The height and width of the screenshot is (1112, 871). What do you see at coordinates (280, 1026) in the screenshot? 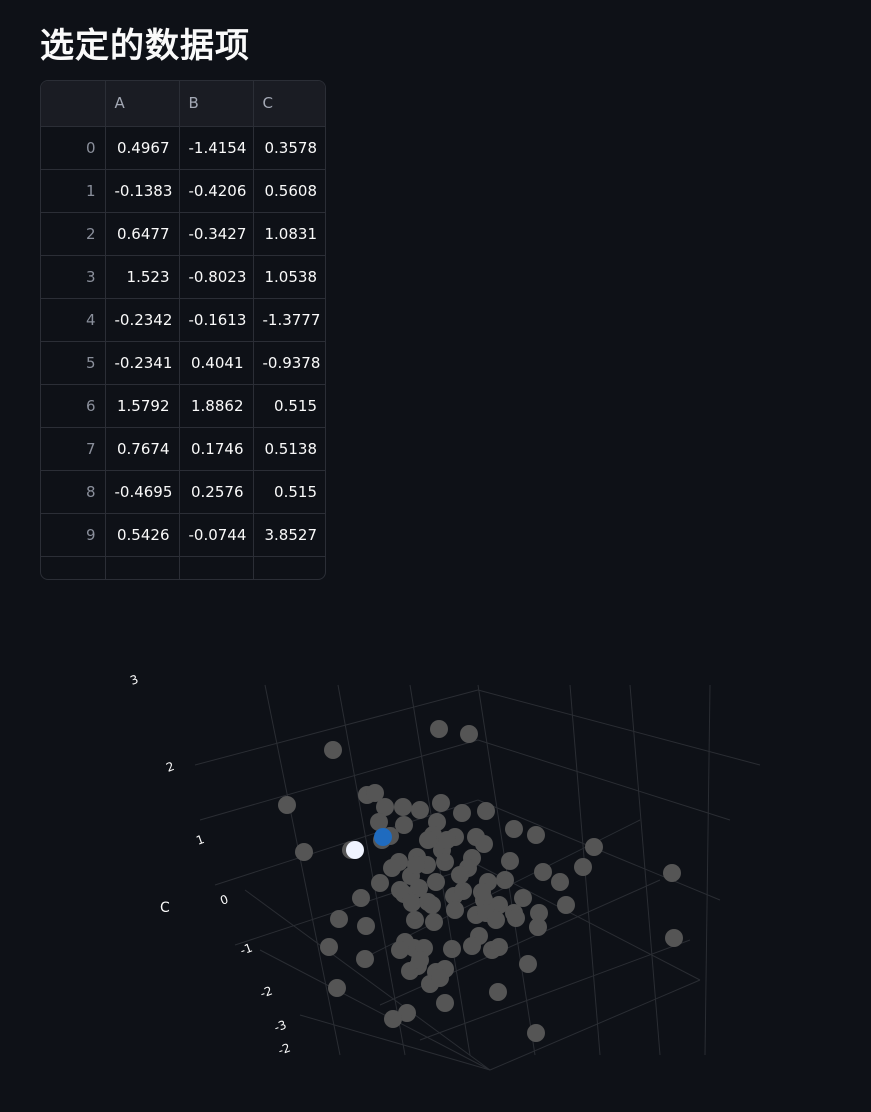
I see `z-tick-label: -3` at bounding box center [280, 1026].